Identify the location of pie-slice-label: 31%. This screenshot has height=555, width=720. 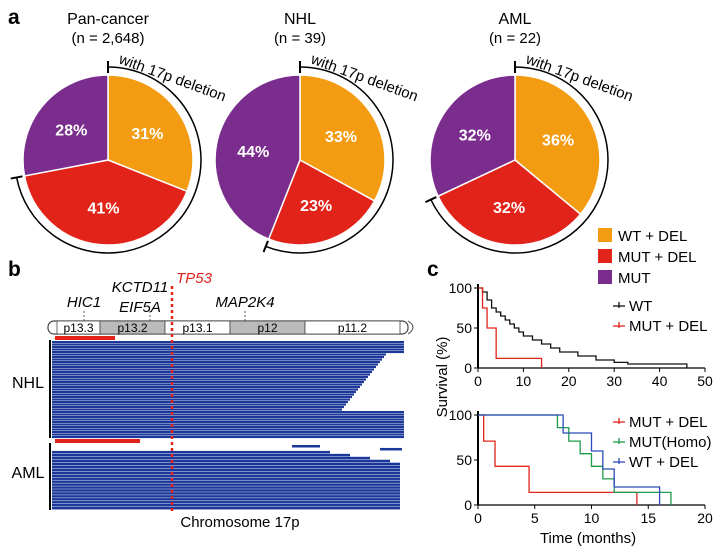
(147, 134).